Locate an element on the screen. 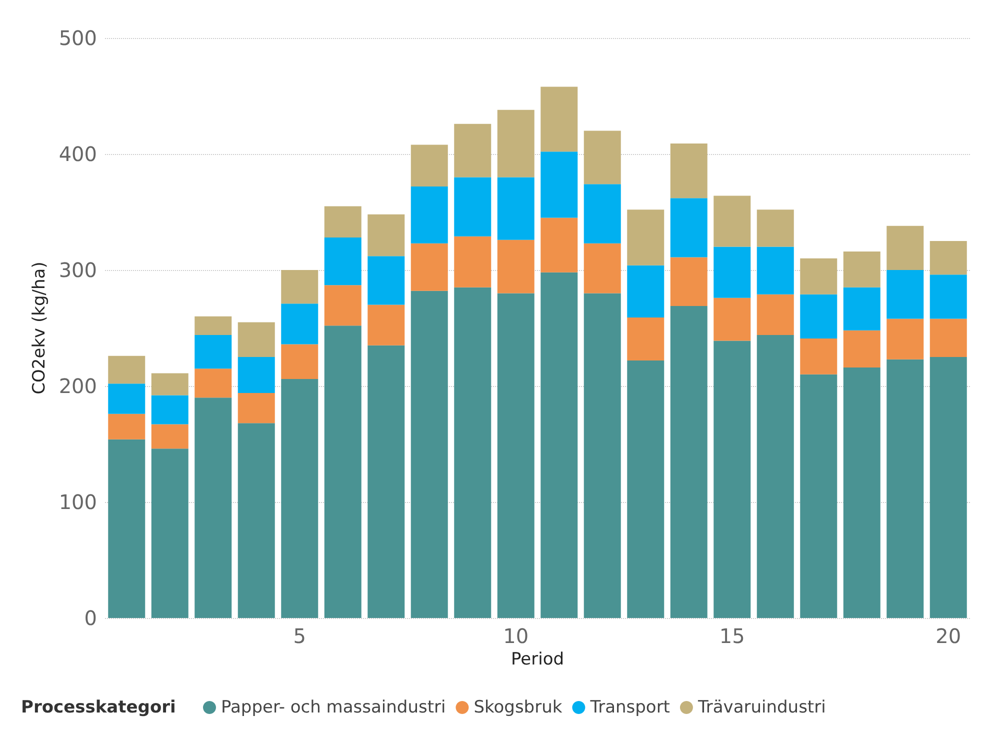 Image resolution: width=1000 pixels, height=731 pixels. legend-title: Processkategori is located at coordinates (98, 708).